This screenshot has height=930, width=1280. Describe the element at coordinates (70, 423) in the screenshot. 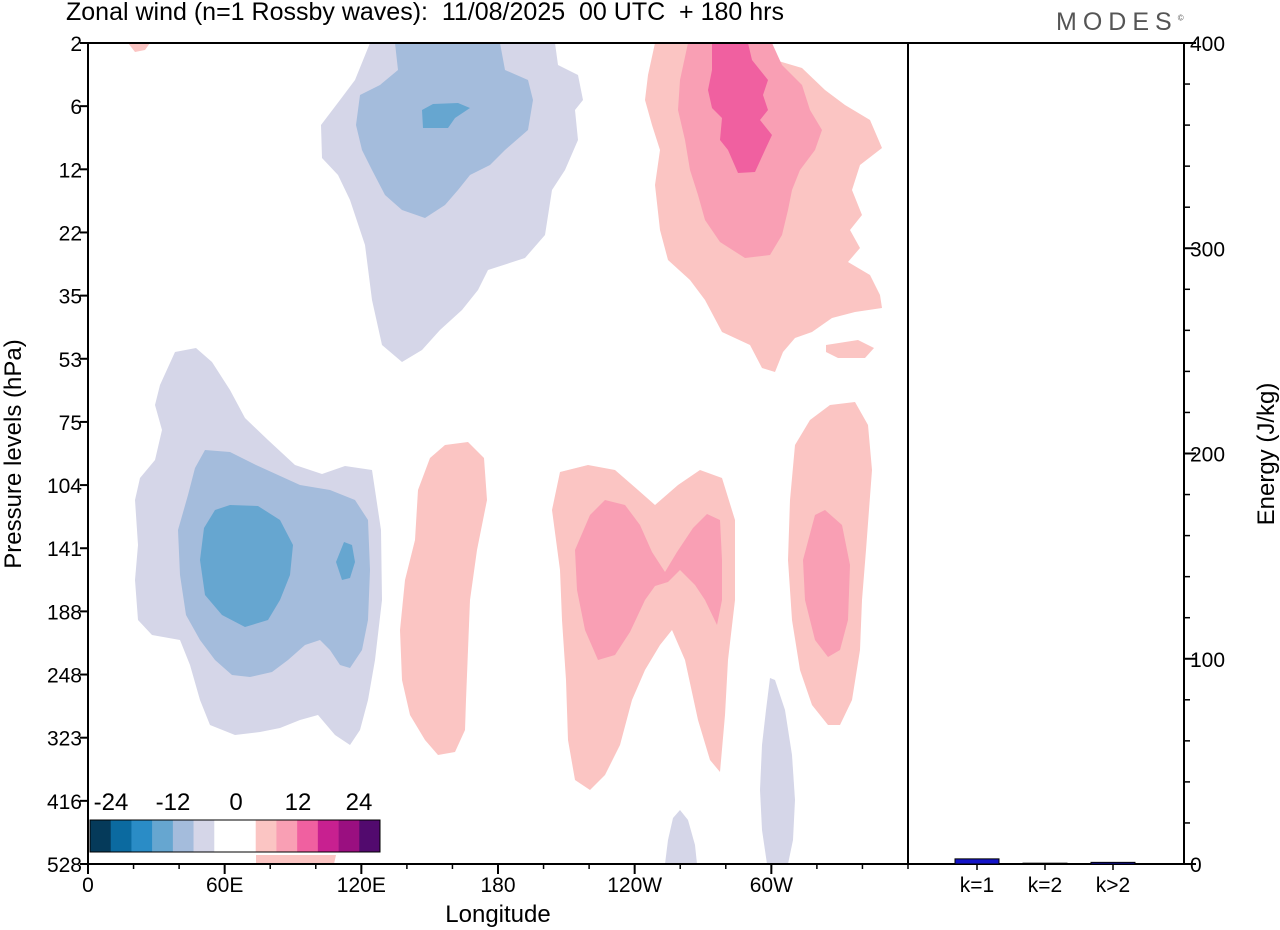

I see `pressure-tick-label: 75` at that location.